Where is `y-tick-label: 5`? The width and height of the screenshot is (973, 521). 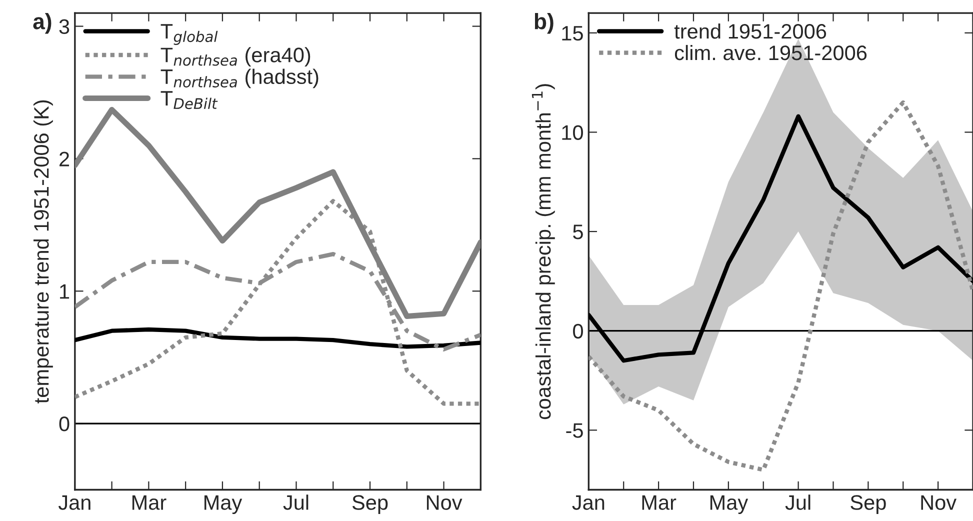
y-tick-label: 5 is located at coordinates (578, 232).